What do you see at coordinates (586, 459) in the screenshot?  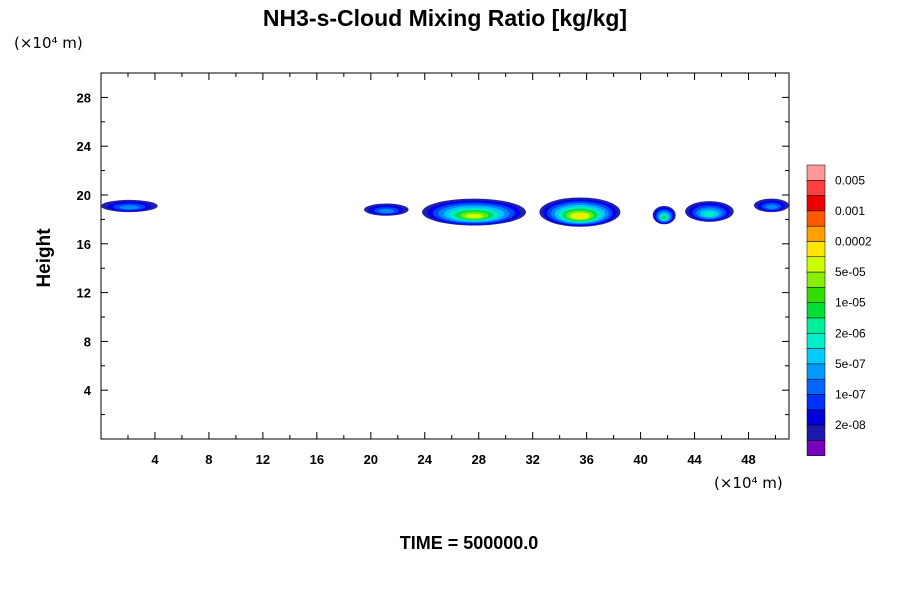 I see `x-tick-label: 36` at bounding box center [586, 459].